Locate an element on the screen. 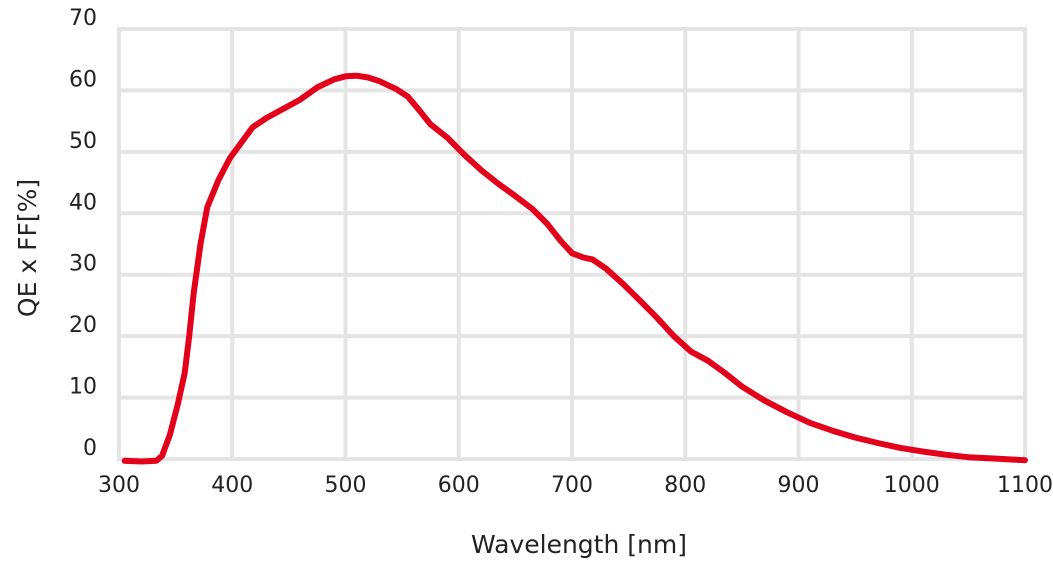  x-tick-label: 500 is located at coordinates (346, 485).